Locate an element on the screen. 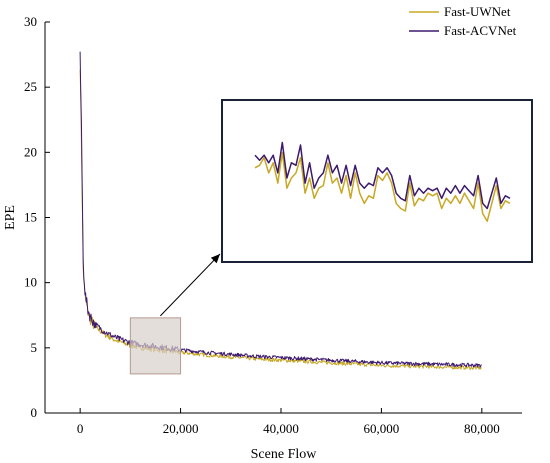 Image resolution: width=550 pixels, height=463 pixels. inset-line-fast-uwnet is located at coordinates (382, 186).